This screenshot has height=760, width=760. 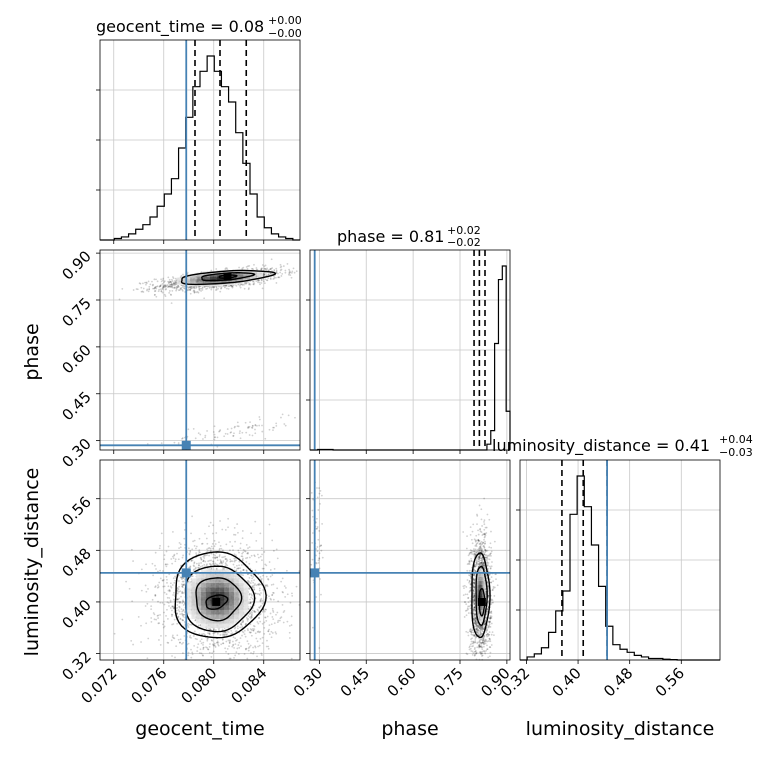 What do you see at coordinates (670, 682) in the screenshot?
I see `x-tick-label: 0.56` at bounding box center [670, 682].